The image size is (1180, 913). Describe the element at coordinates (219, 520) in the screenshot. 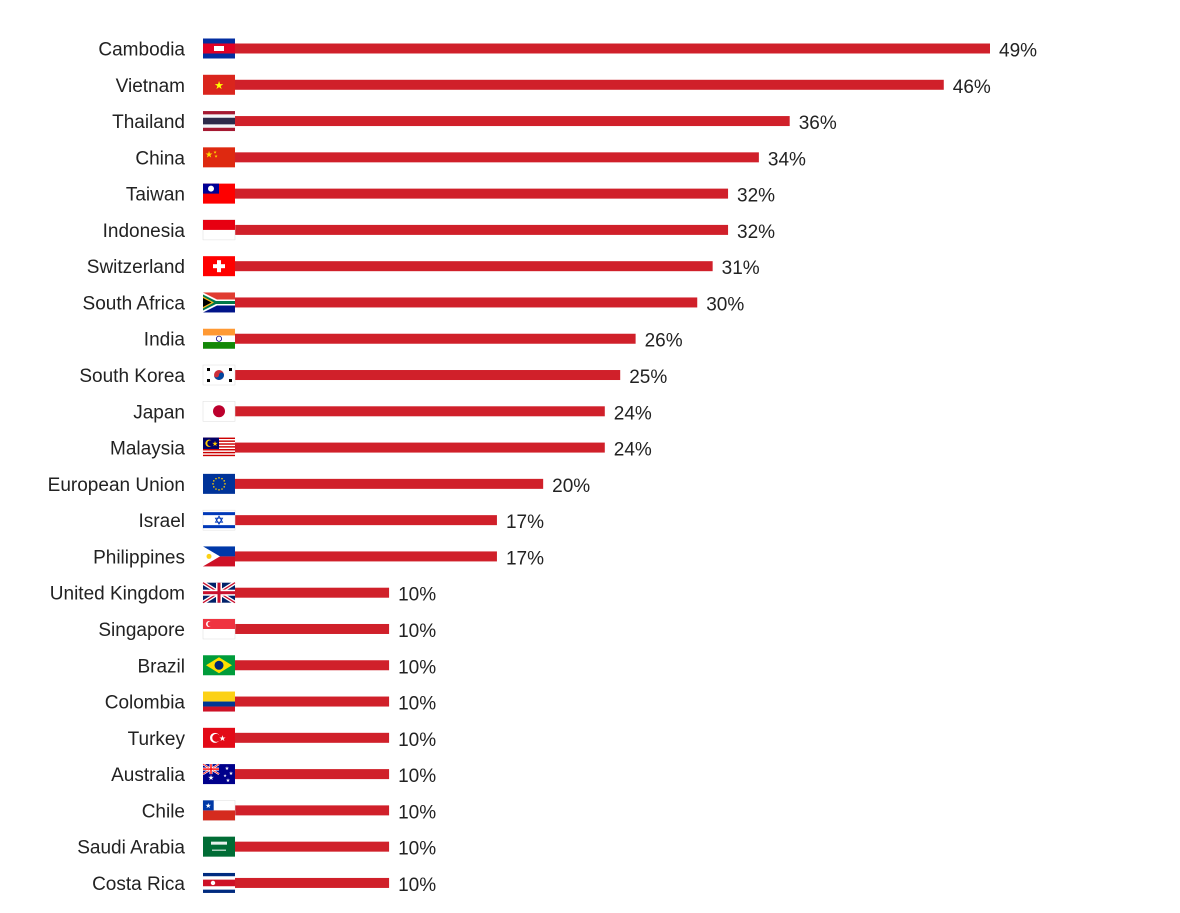

I see `israel-flag-icon` at that location.